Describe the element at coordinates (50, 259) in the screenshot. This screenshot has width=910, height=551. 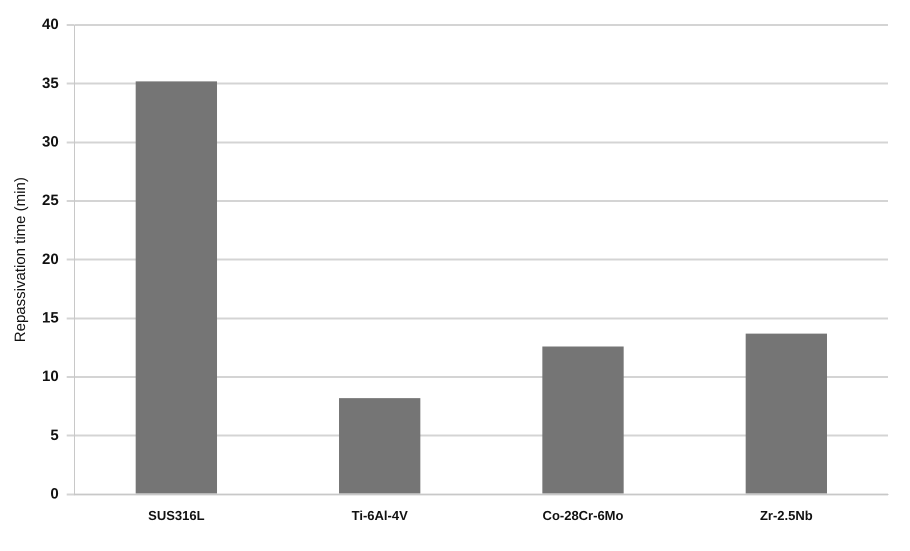
I see `y-tick-label: 20` at that location.